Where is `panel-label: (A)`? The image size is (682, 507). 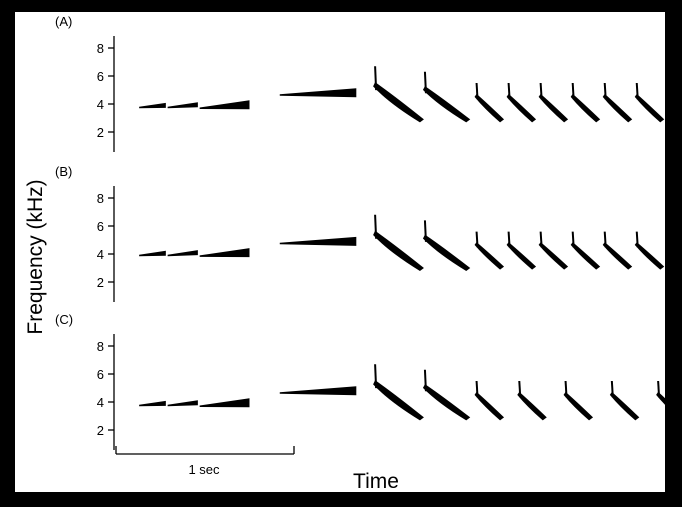
panel-label: (A) is located at coordinates (63, 21).